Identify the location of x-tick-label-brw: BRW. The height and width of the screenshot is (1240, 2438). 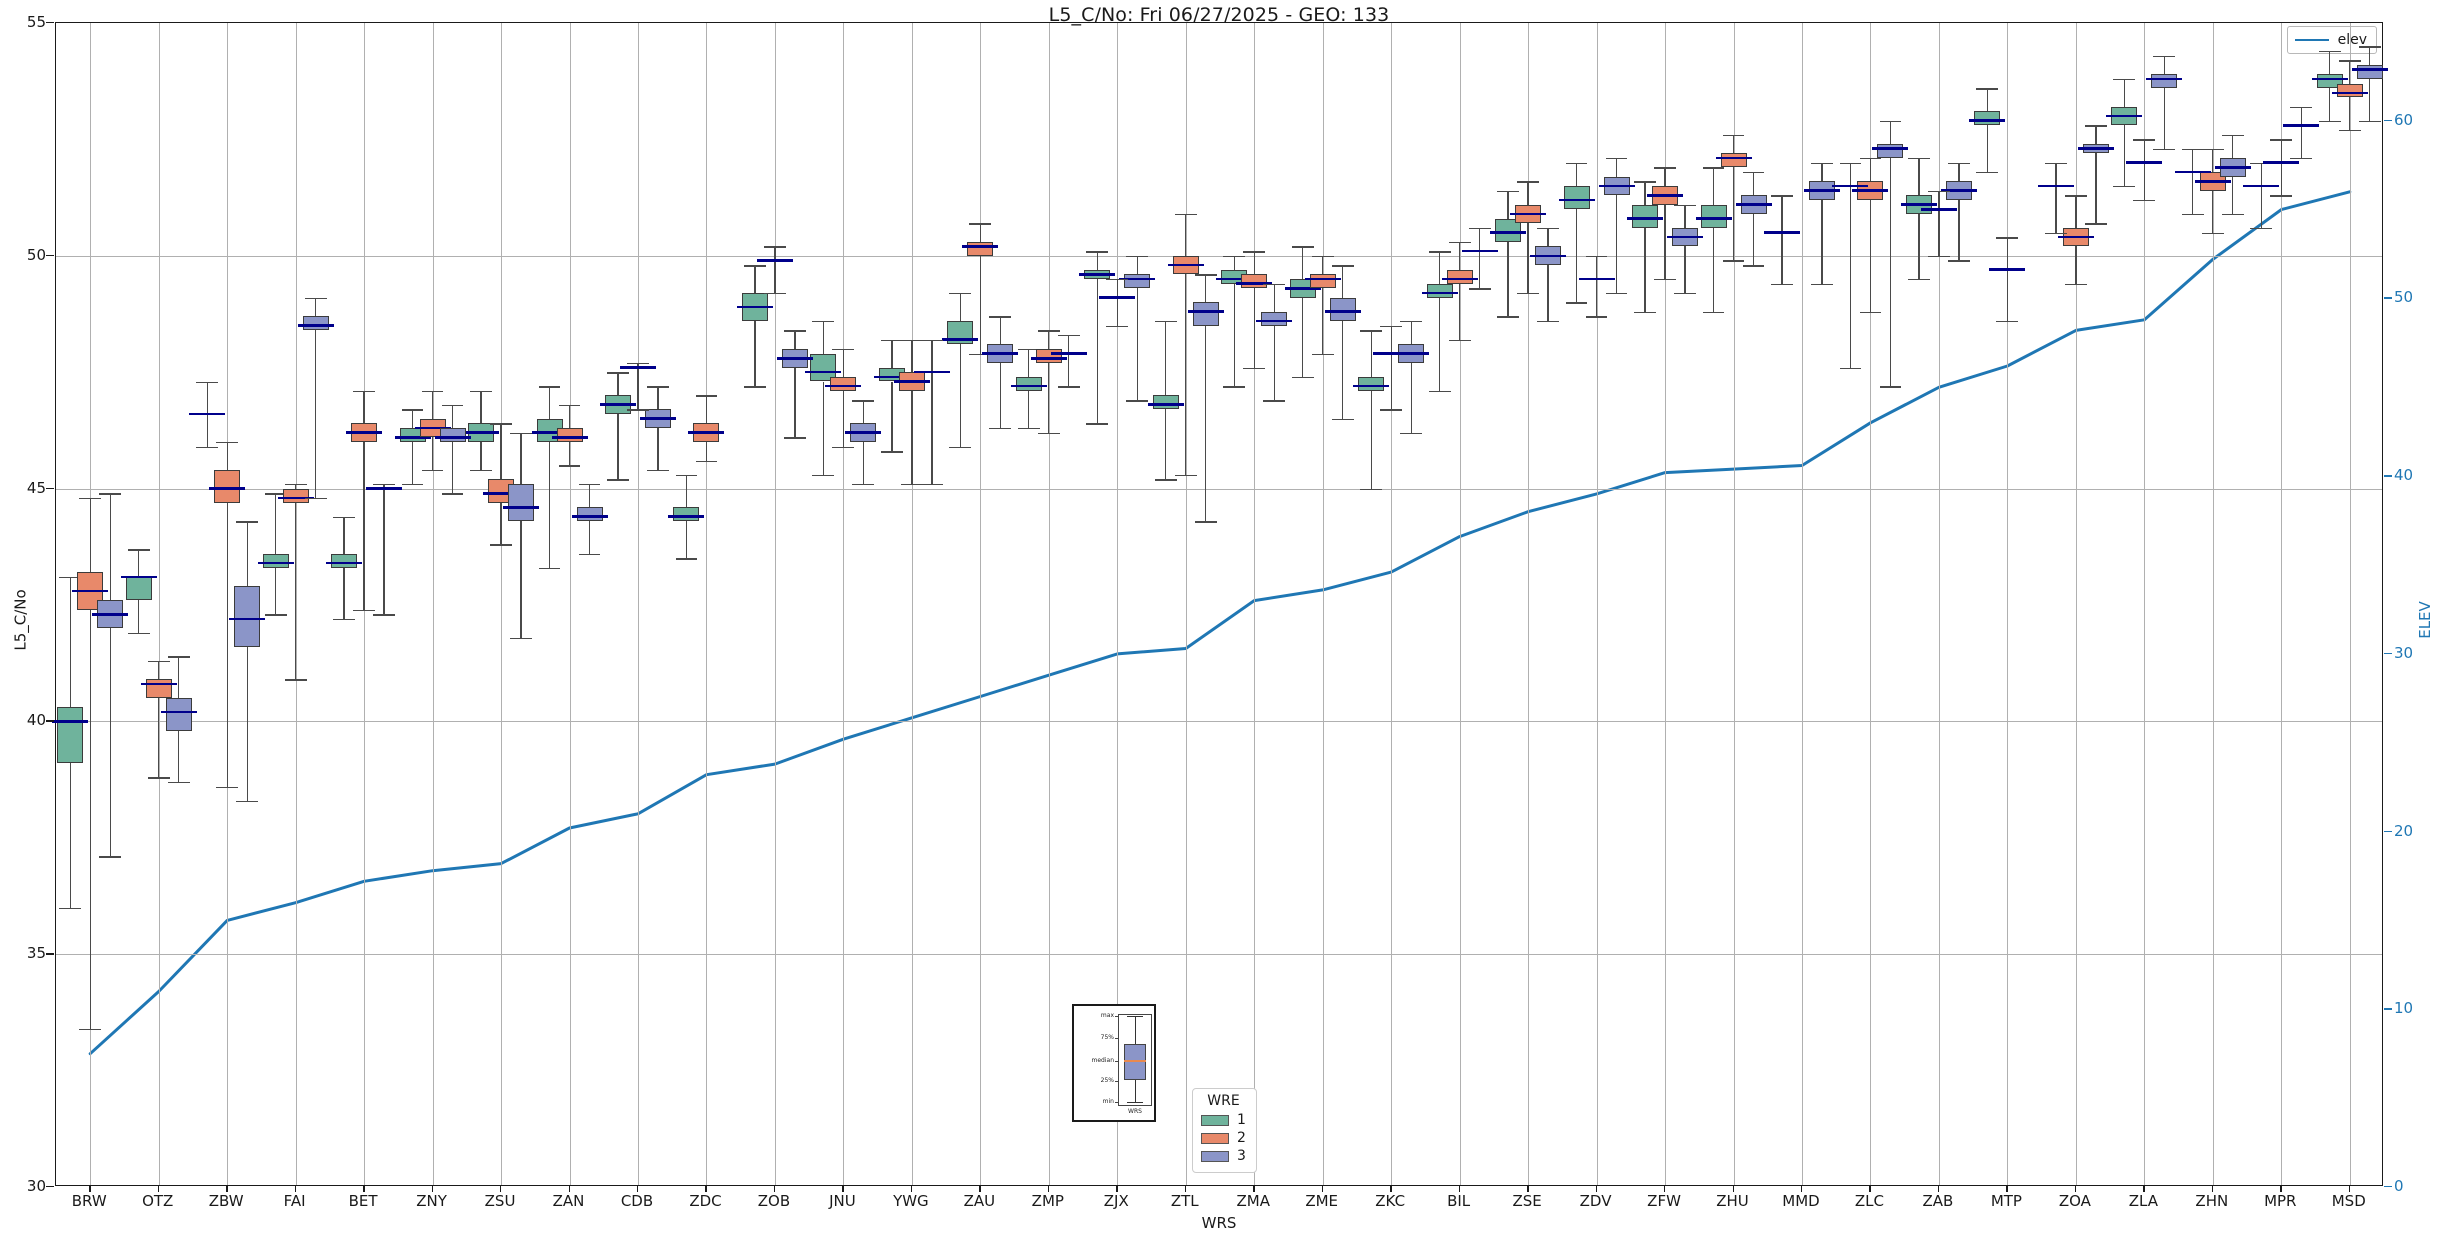
(89, 1201).